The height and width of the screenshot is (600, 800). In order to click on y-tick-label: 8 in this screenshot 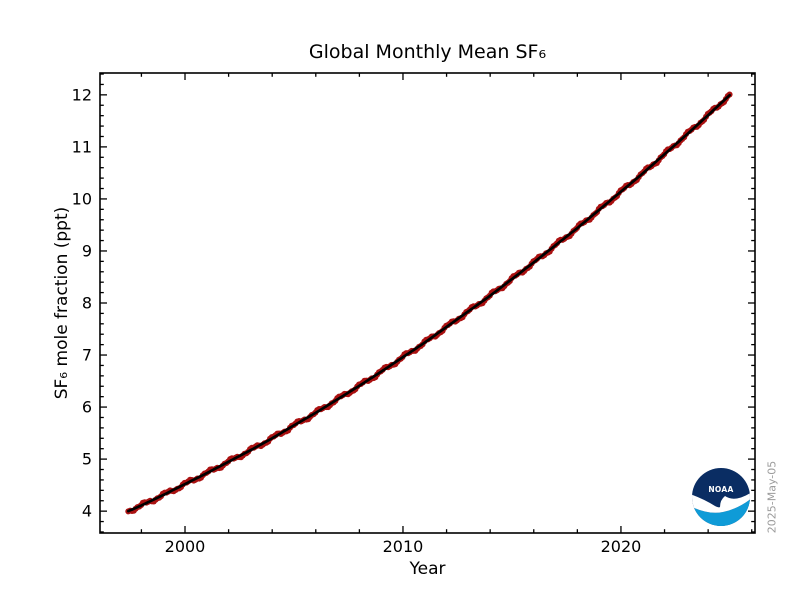, I will do `click(87, 303)`.